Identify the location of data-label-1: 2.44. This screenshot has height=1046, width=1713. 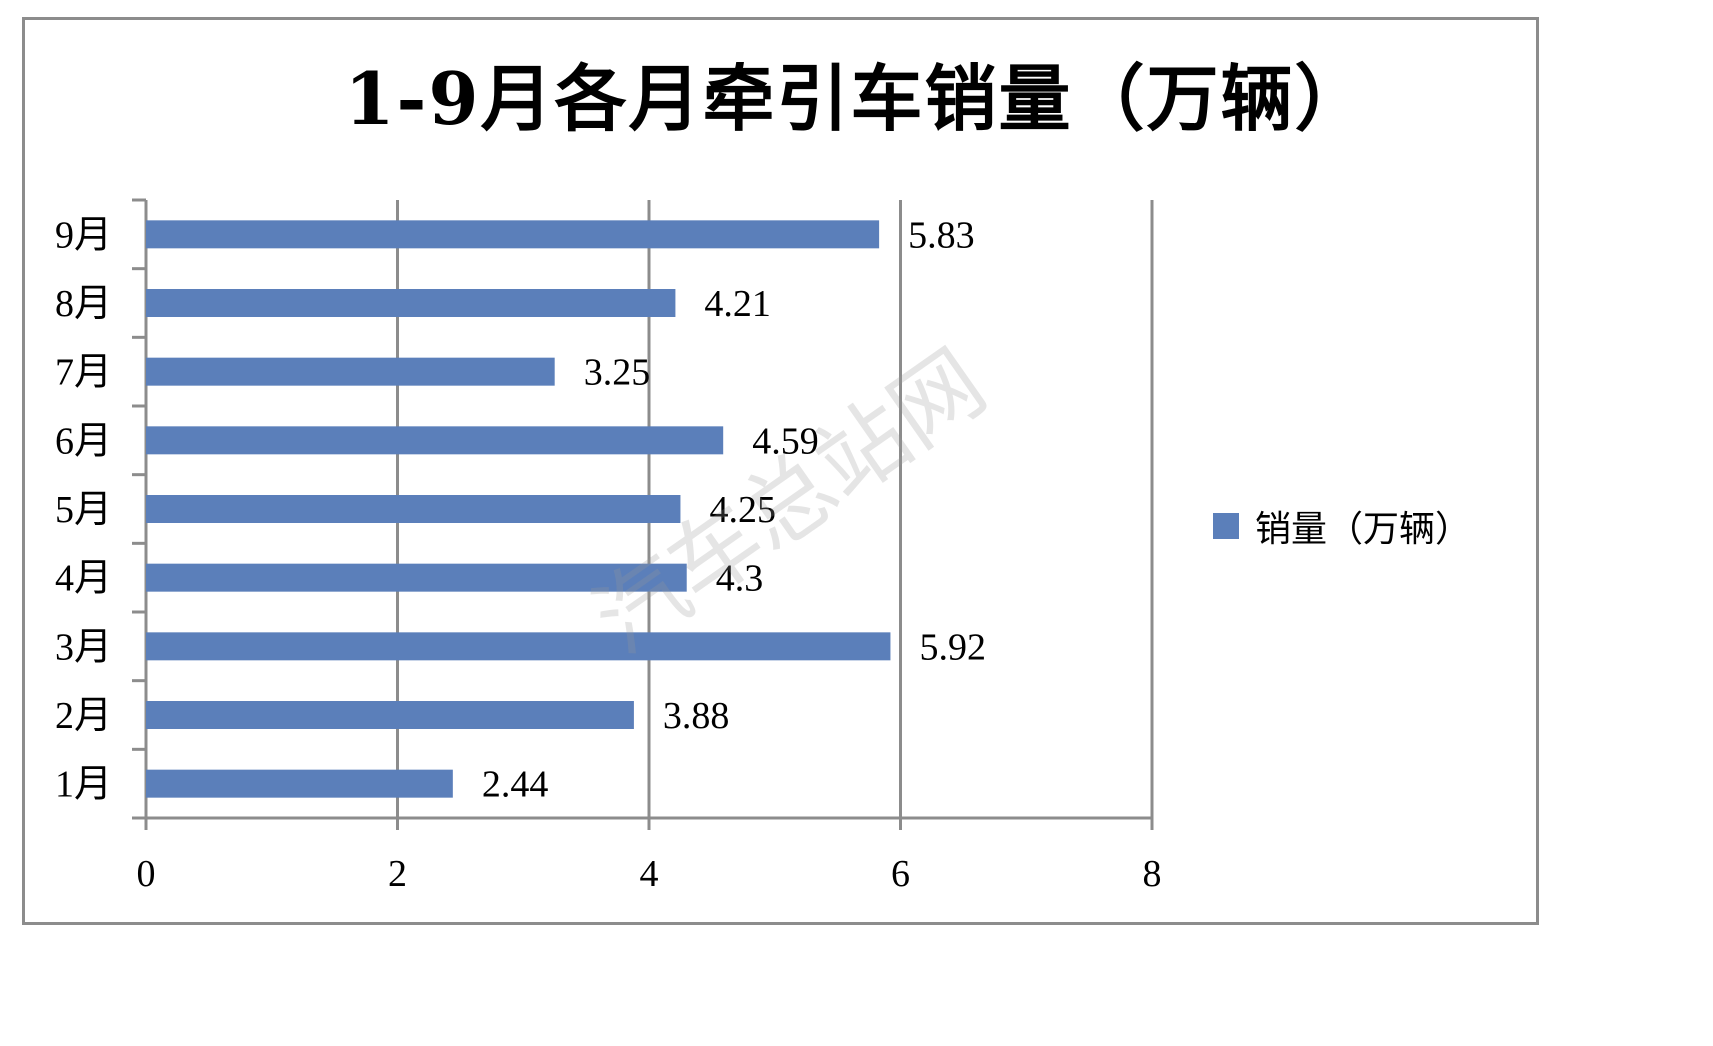
(515, 785).